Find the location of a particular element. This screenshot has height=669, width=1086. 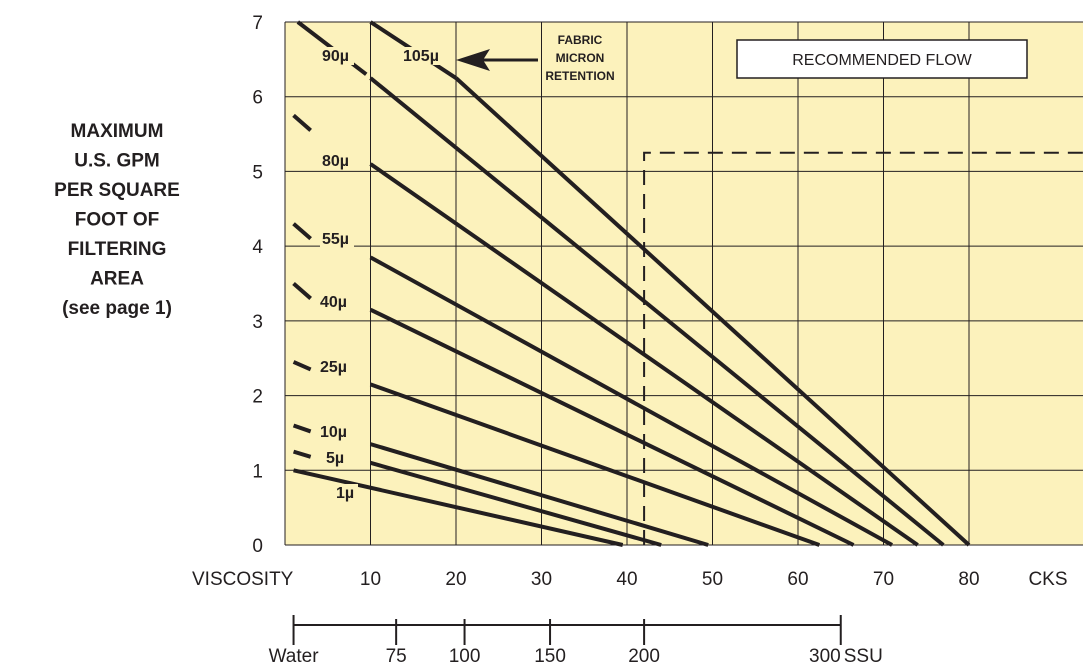

x-axis-label: VISCOSITY is located at coordinates (243, 579).